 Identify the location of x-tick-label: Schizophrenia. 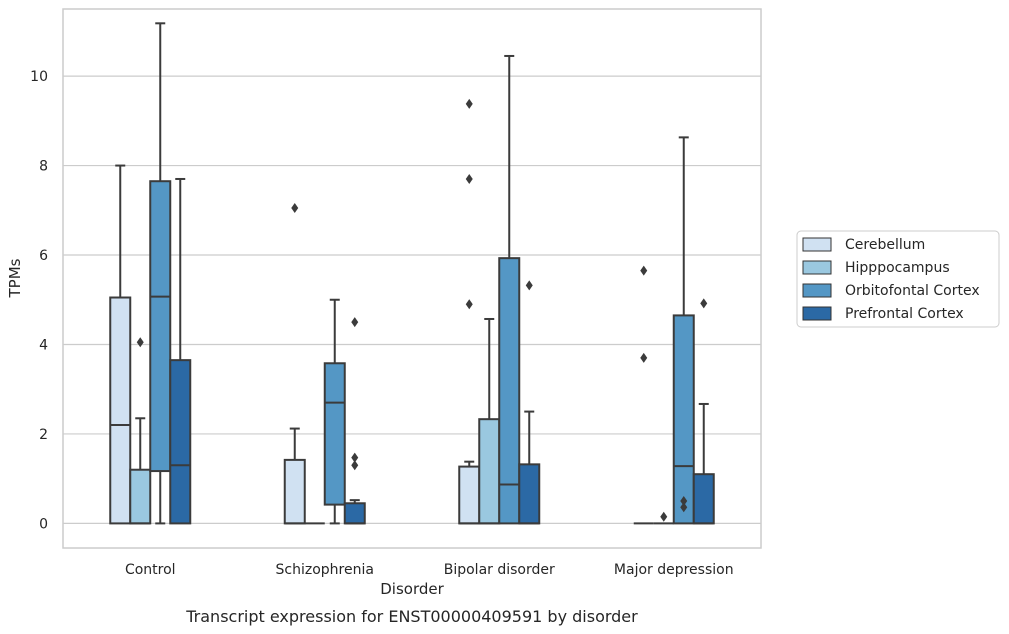
(325, 570).